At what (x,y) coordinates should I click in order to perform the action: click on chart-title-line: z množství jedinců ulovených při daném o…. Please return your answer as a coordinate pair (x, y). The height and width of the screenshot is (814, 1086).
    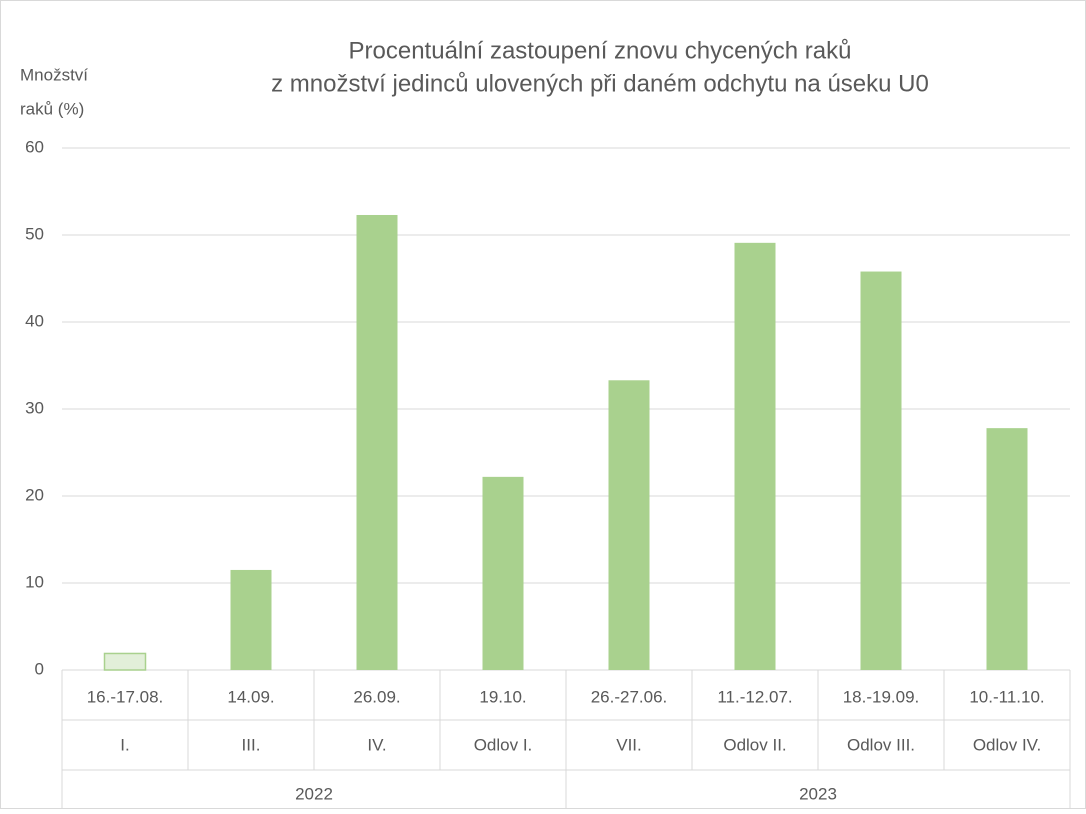
    Looking at the image, I should click on (600, 83).